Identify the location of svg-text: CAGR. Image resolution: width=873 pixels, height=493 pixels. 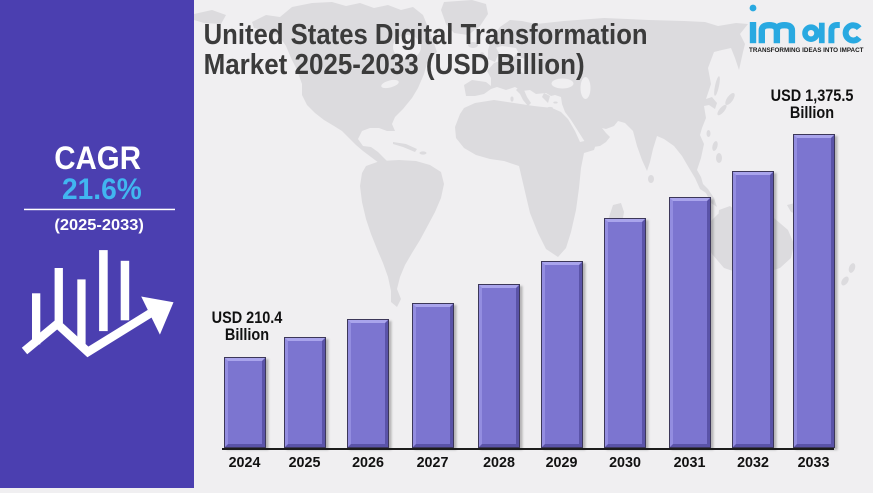
(97, 158).